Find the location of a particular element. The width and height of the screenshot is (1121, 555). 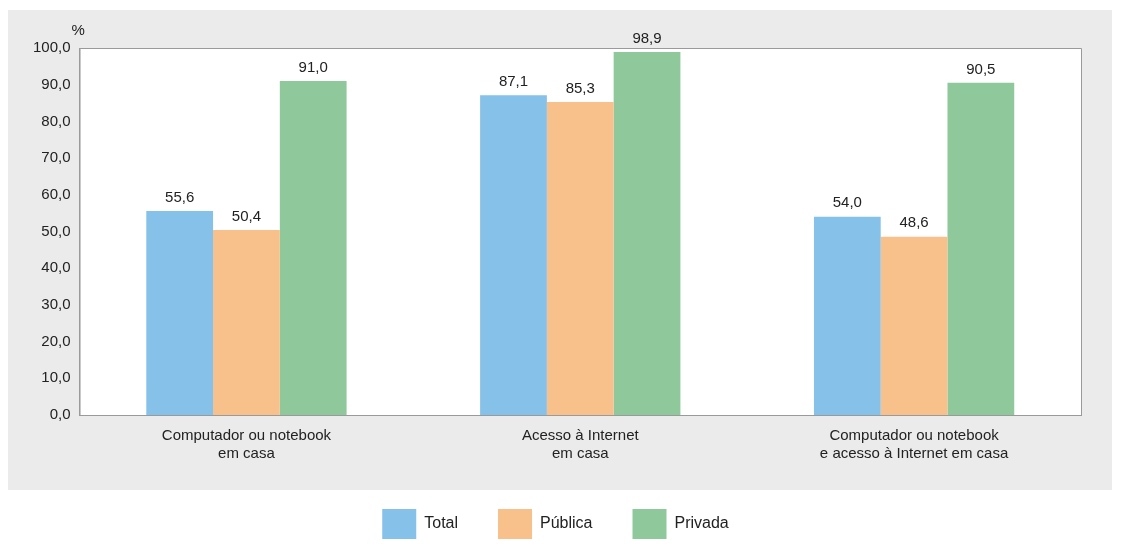

y-tick-label: 20,0 is located at coordinates (56, 340).